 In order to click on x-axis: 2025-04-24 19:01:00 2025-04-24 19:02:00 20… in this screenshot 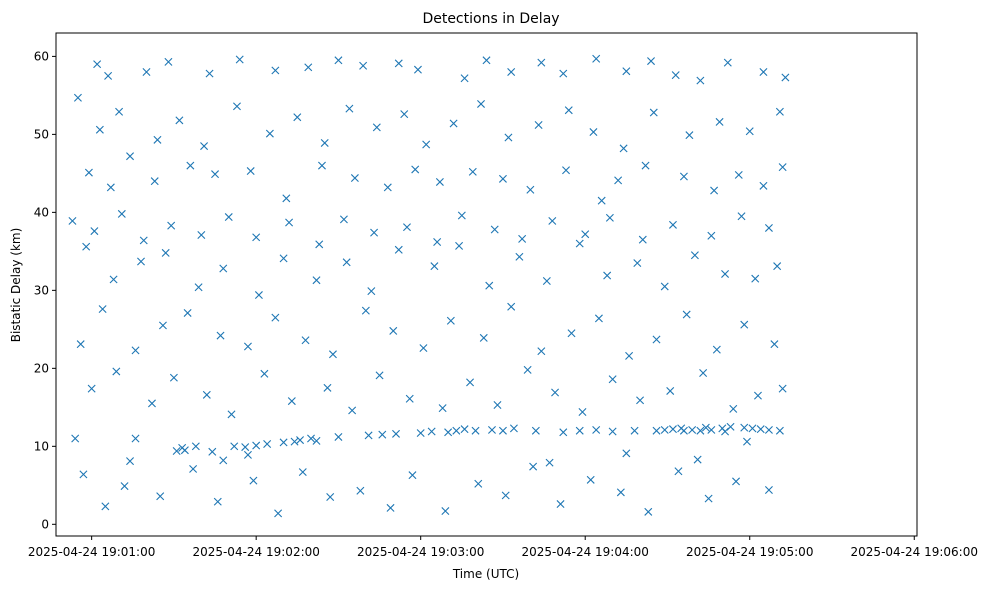, I will do `click(503, 547)`.